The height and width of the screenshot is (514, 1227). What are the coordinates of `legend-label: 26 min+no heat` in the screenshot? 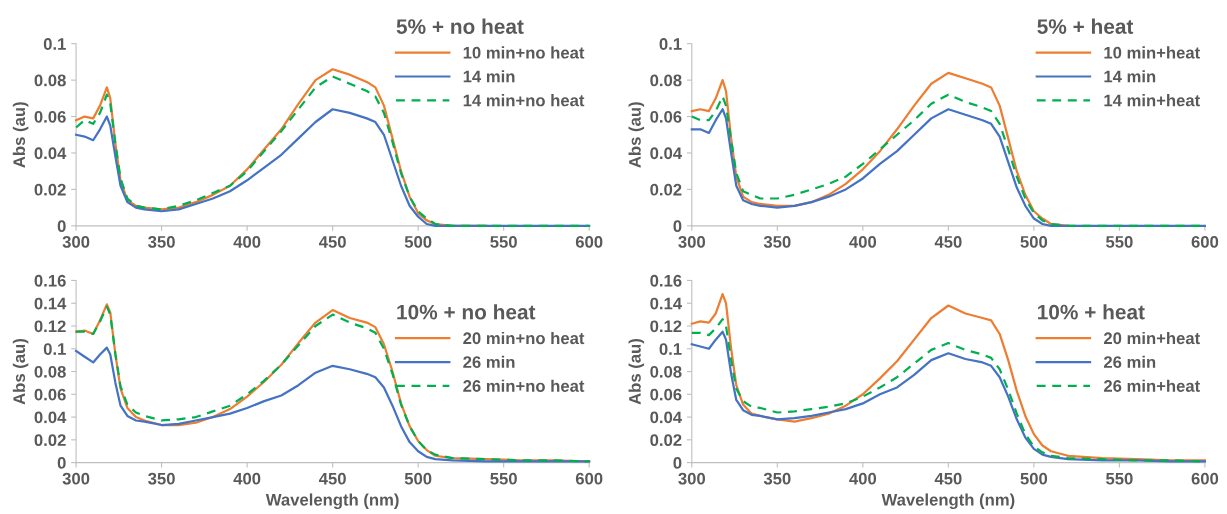 It's located at (524, 385).